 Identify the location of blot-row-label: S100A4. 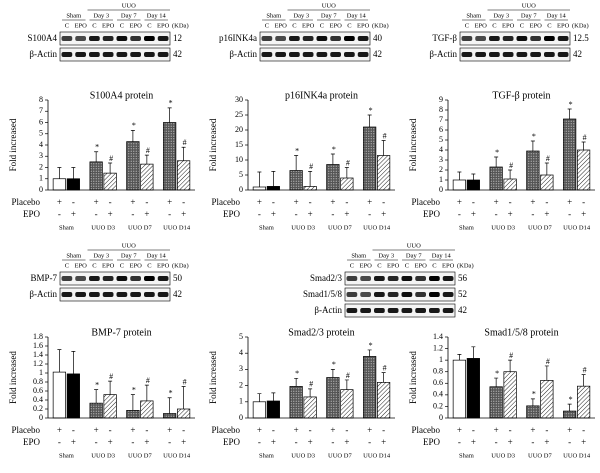
(42, 38).